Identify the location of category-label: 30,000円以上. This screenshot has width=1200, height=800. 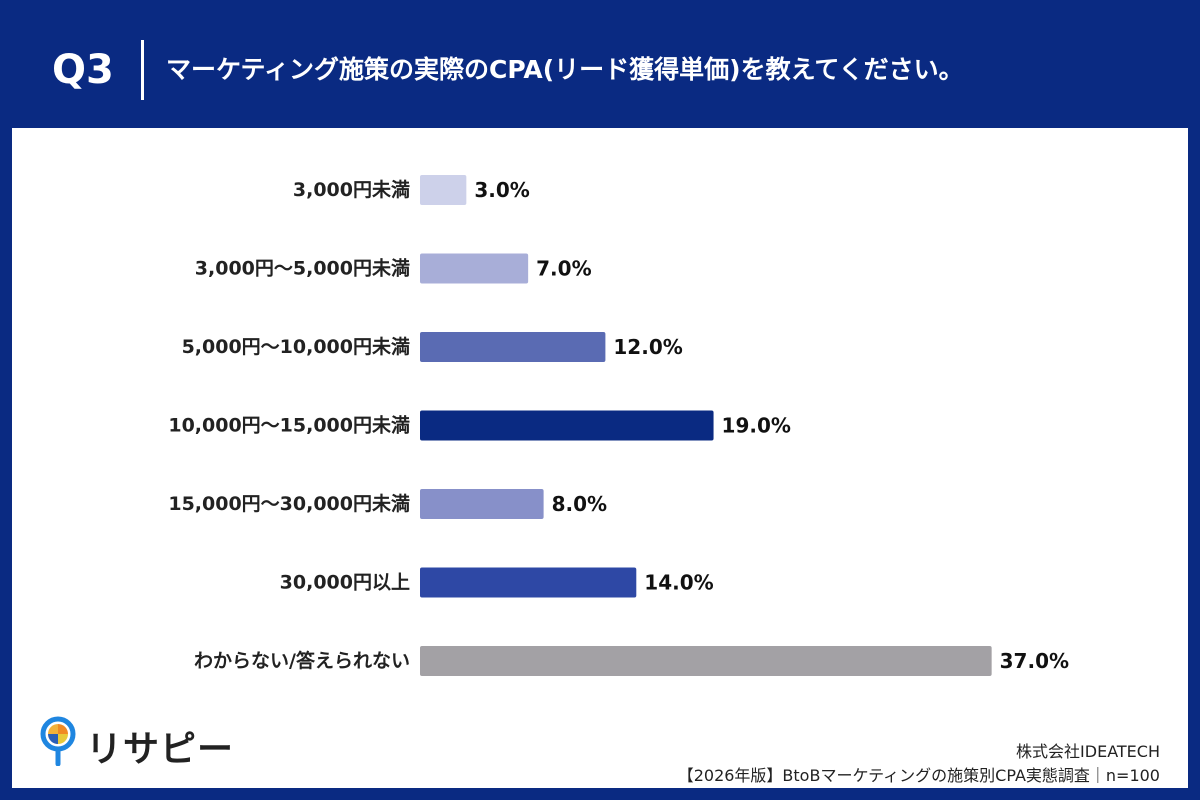
(345, 583).